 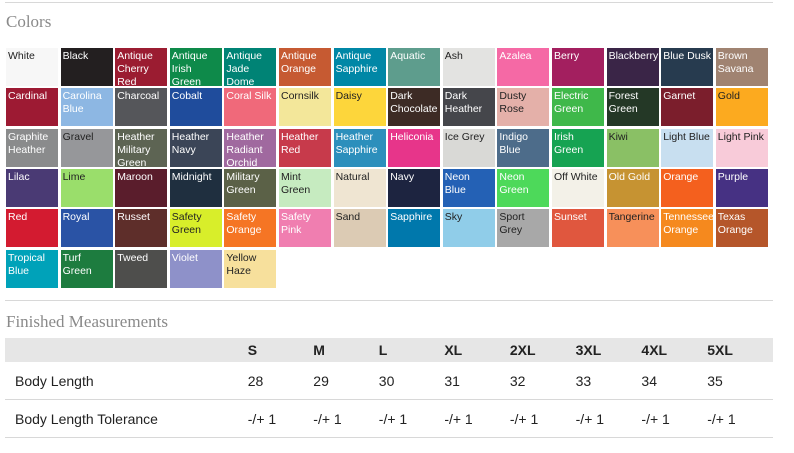 I want to click on color-swatch: White, so click(x=32, y=67).